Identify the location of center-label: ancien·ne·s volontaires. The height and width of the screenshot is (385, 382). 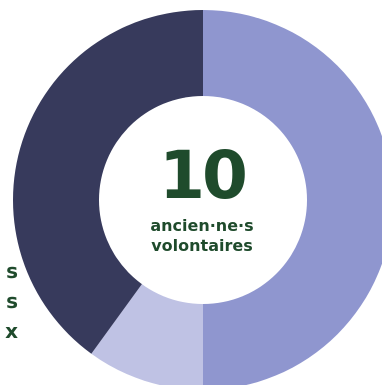
(202, 236).